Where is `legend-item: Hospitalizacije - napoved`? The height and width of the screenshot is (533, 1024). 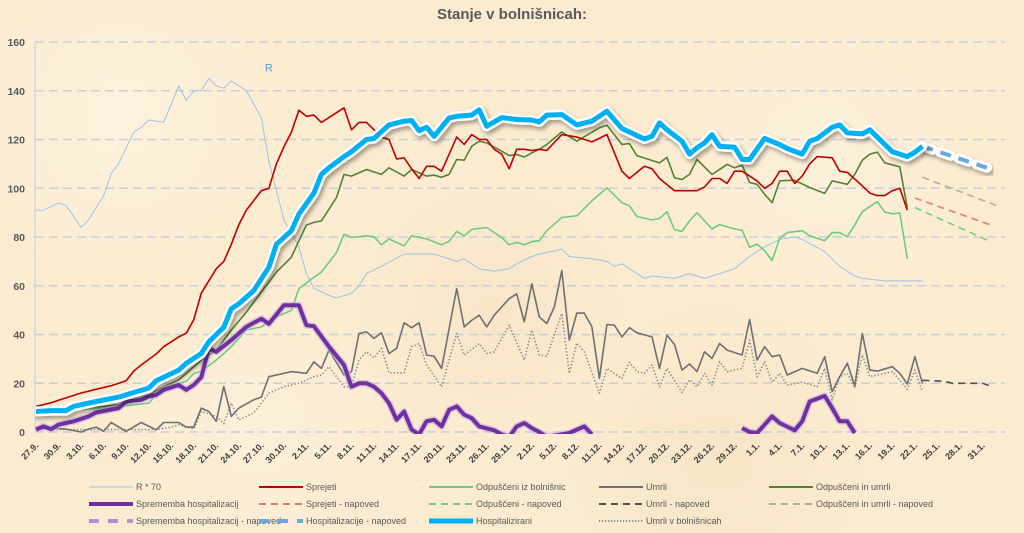 legend-item: Hospitalizacije - napoved is located at coordinates (343, 520).